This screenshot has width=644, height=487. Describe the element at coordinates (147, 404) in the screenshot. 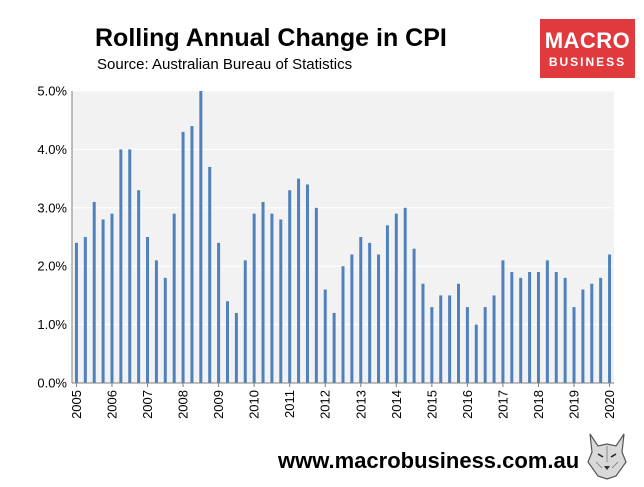

I see `x-tick-label: 2007` at that location.